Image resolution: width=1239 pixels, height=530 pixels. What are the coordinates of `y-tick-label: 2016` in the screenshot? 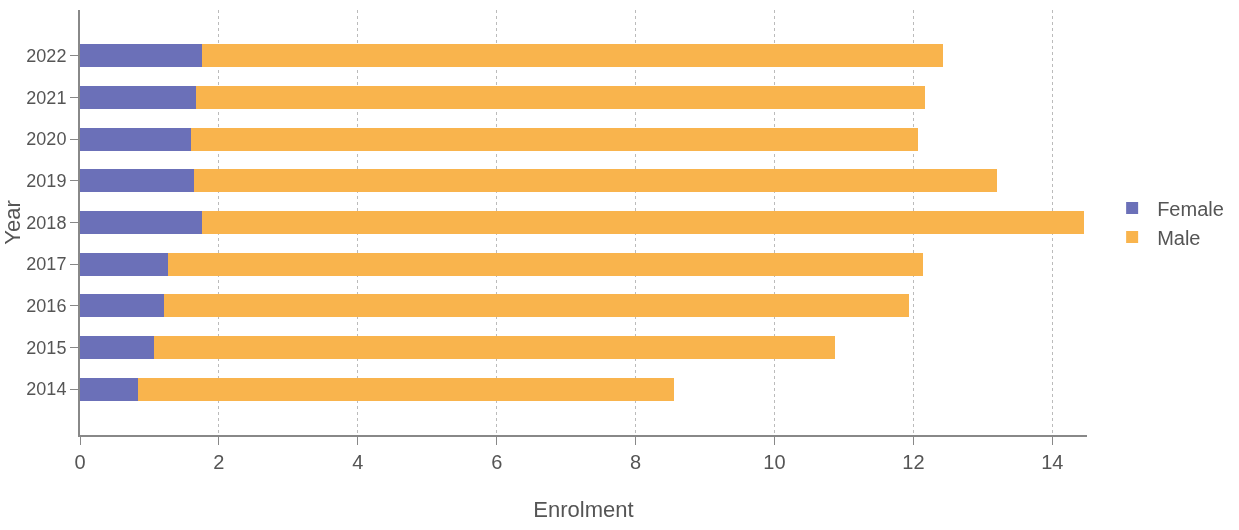 It's located at (46, 306).